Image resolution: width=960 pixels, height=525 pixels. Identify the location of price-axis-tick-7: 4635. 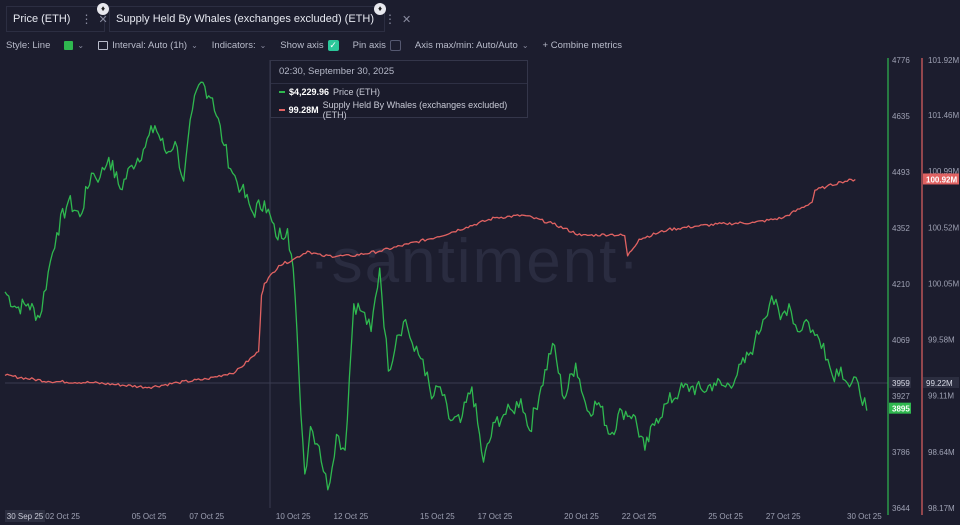
(901, 116).